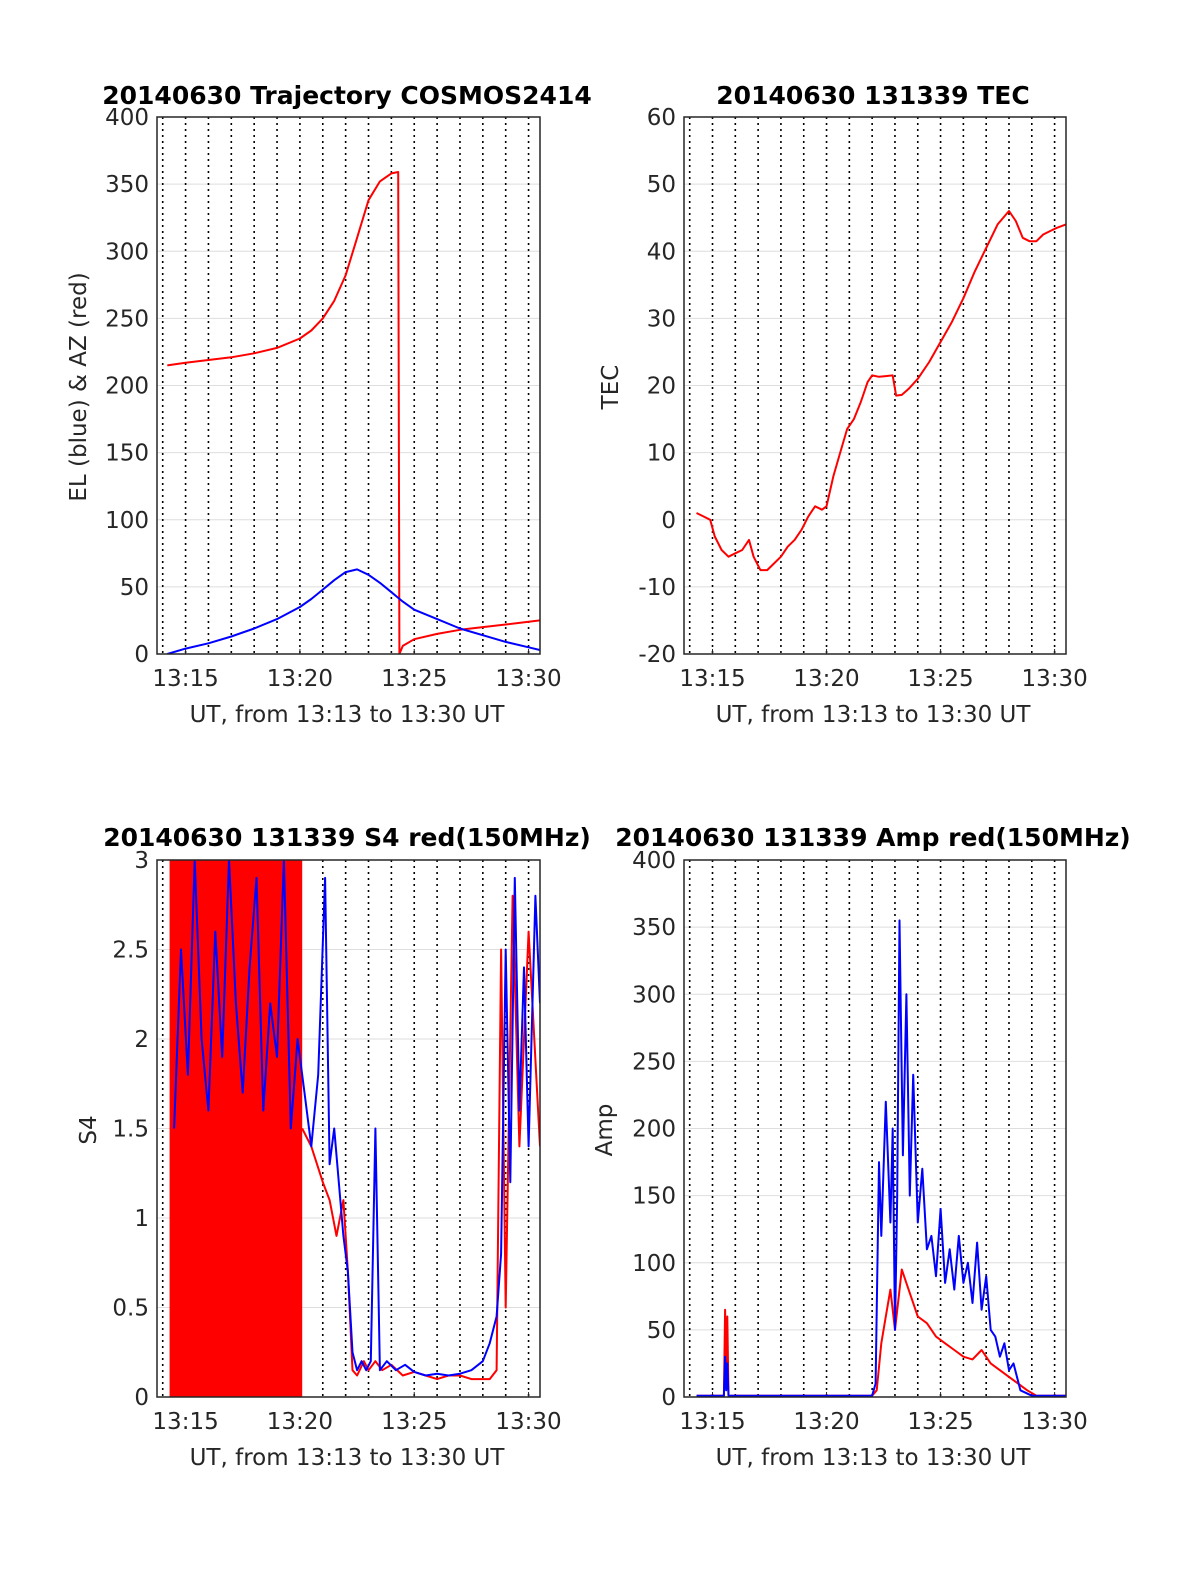 The height and width of the screenshot is (1575, 1200). What do you see at coordinates (661, 118) in the screenshot?
I see `y-tick-label: 60` at bounding box center [661, 118].